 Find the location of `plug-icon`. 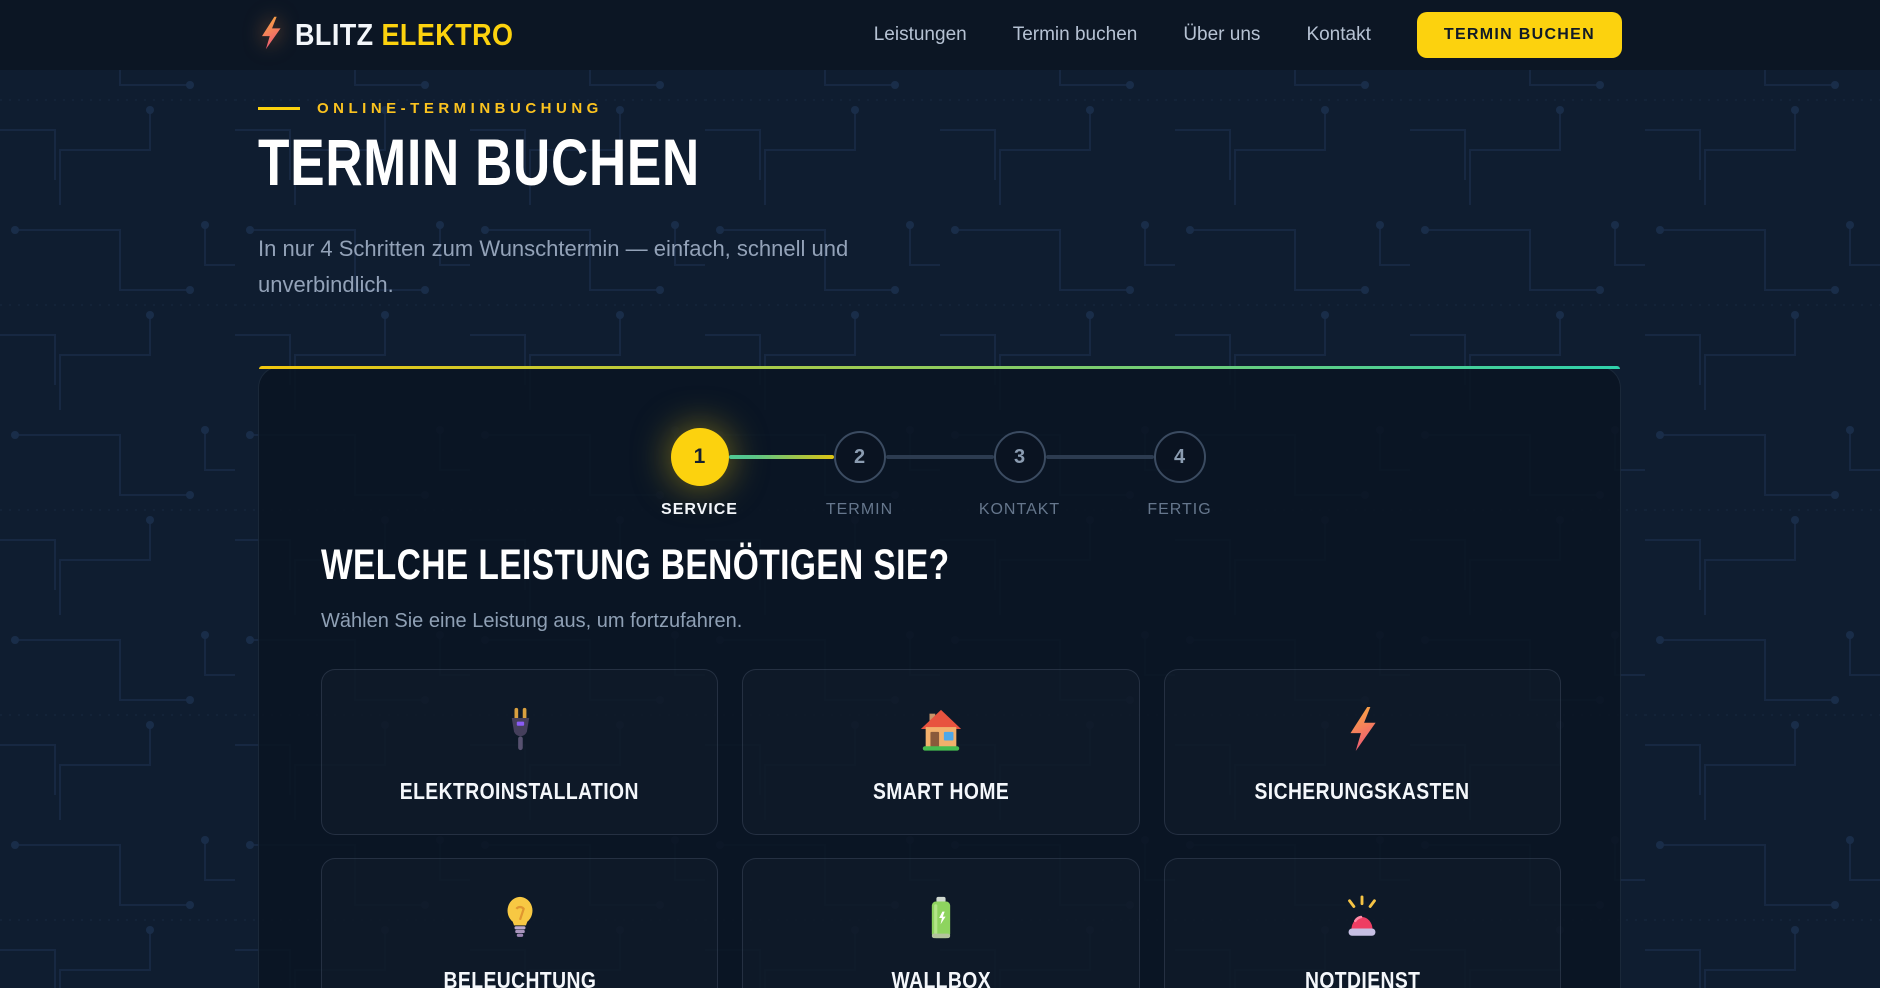

plug-icon is located at coordinates (520, 729).